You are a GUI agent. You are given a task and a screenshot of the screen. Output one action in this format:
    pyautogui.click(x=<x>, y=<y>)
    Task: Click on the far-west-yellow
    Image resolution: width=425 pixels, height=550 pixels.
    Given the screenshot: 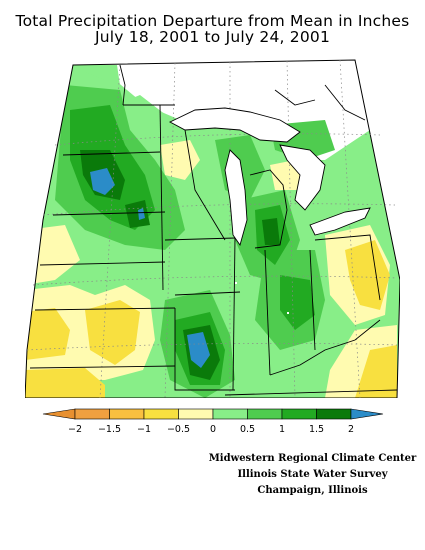 What is the action you would take?
    pyautogui.click(x=47, y=334)
    